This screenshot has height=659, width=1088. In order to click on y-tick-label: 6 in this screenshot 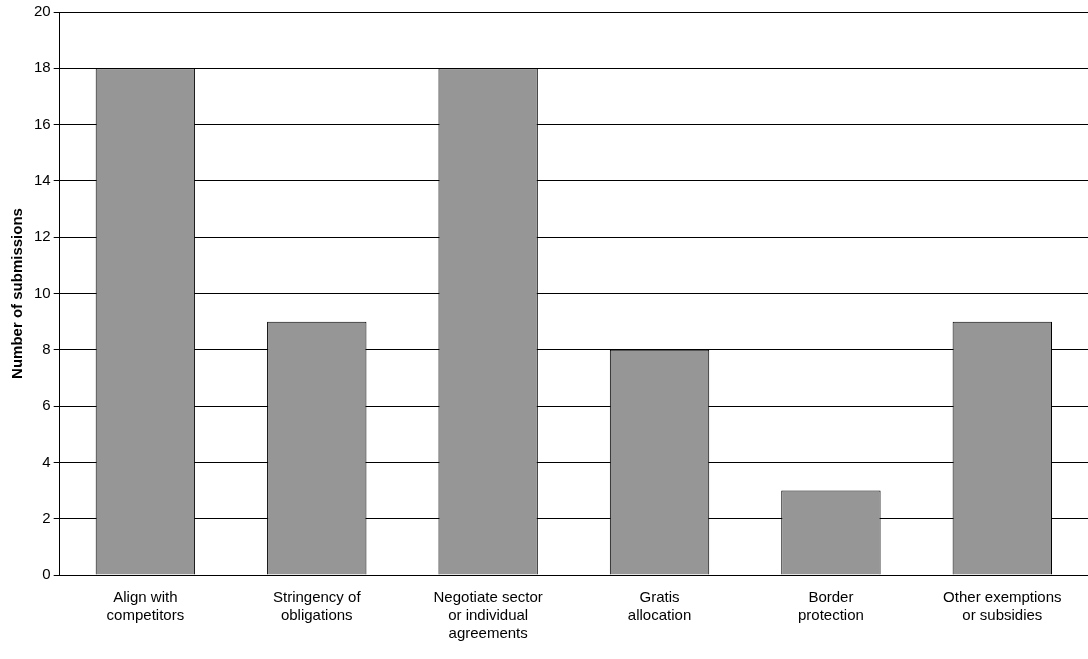, I will do `click(46, 405)`.